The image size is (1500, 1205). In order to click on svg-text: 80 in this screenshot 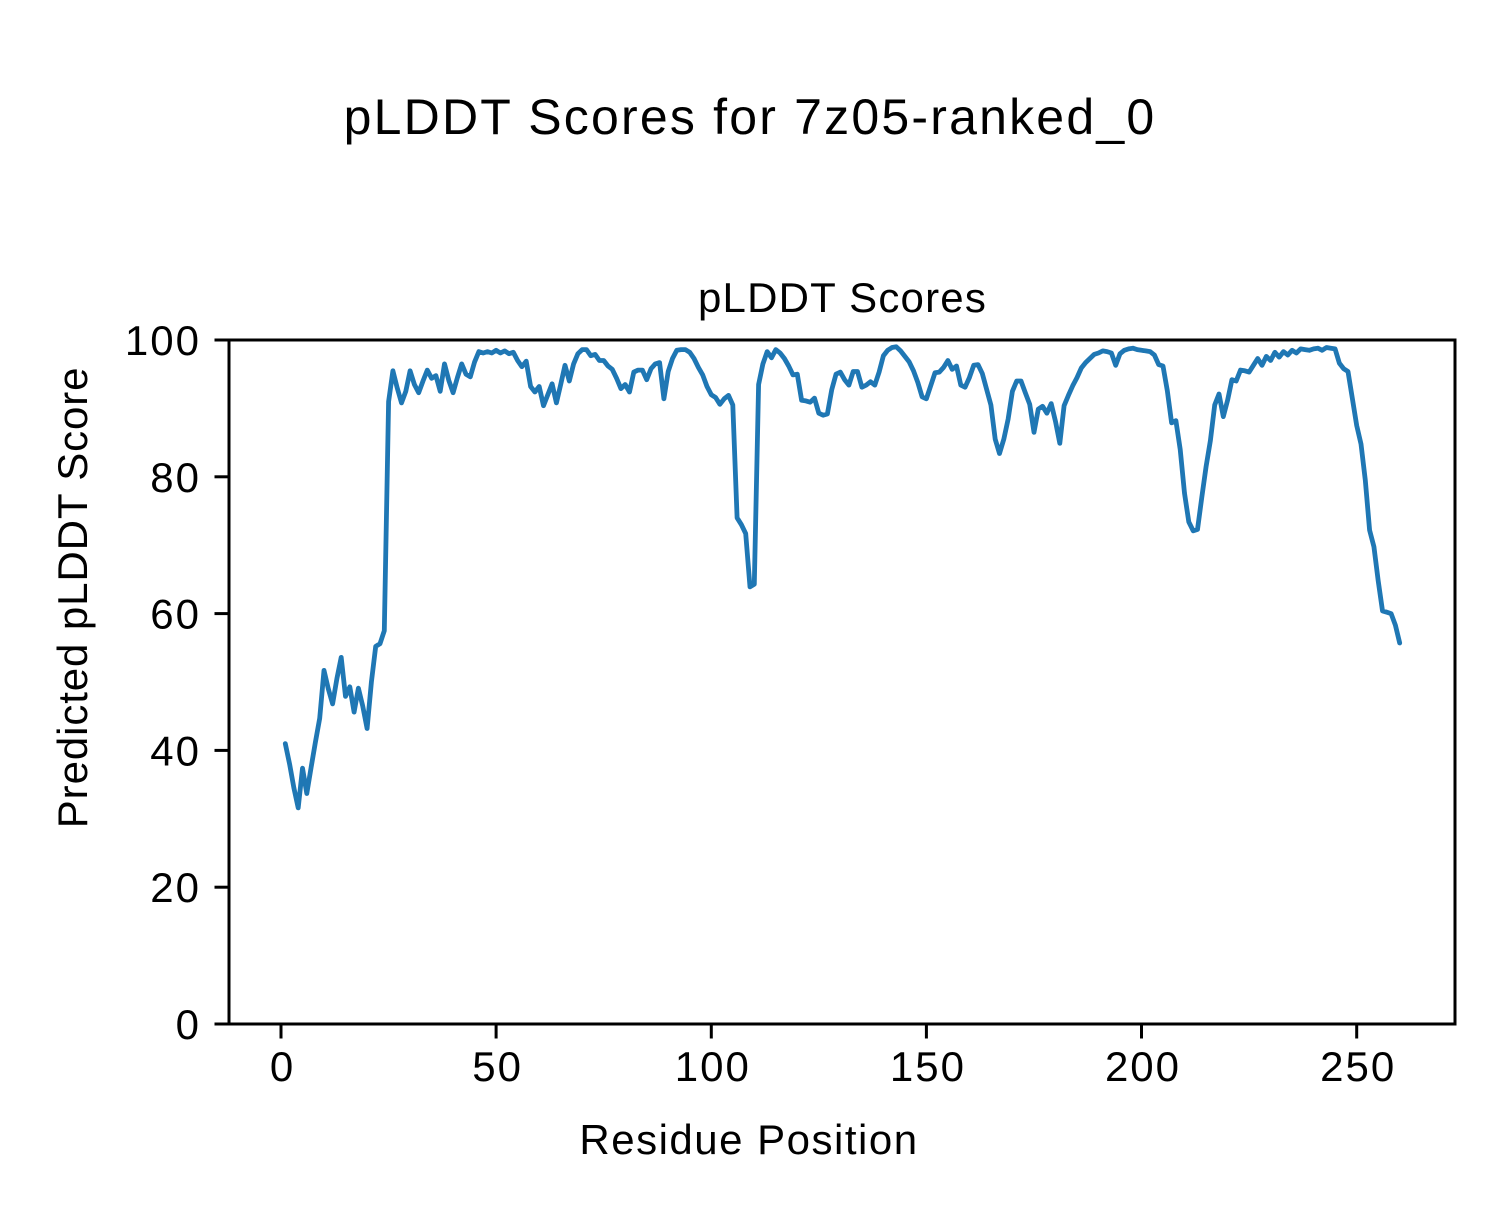, I will do `click(175, 477)`.